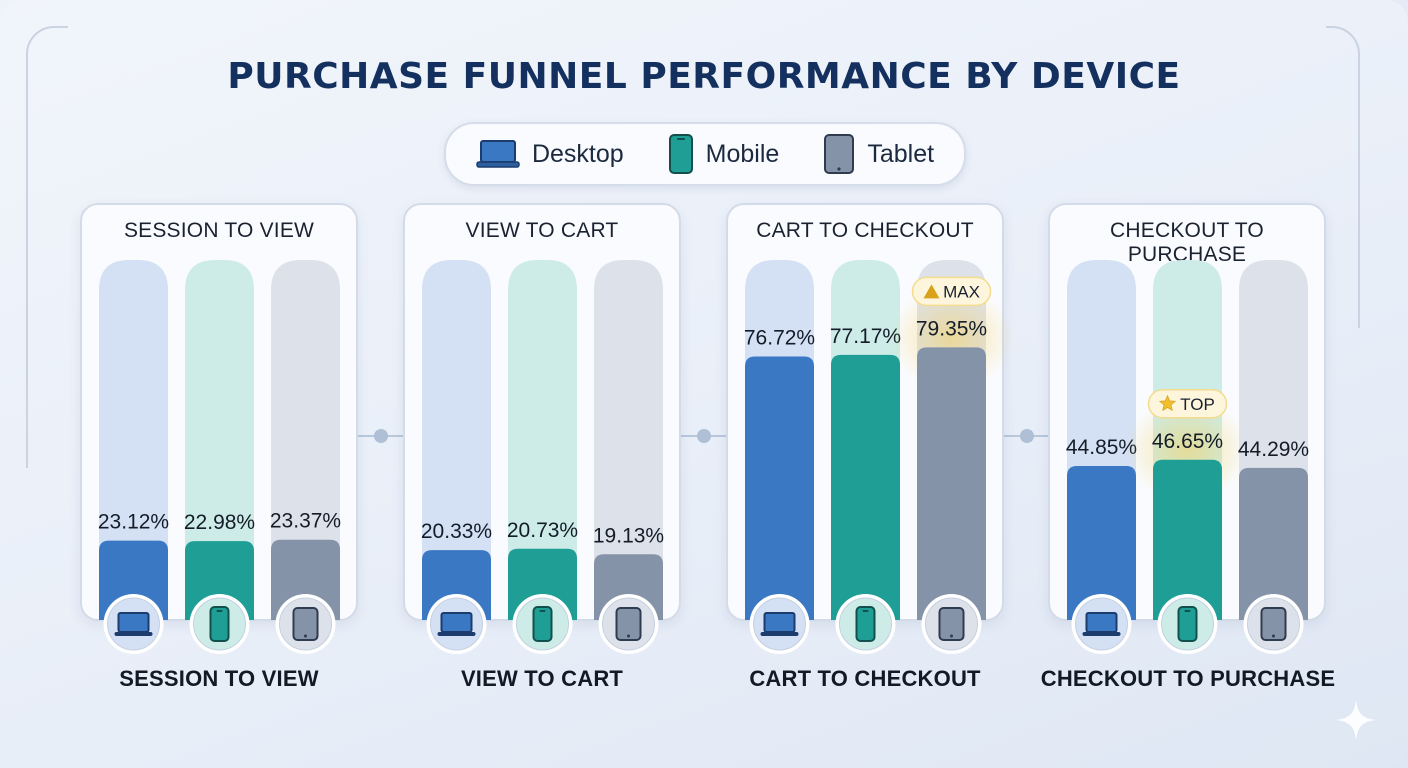 This screenshot has width=1408, height=768. Describe the element at coordinates (839, 154) in the screenshot. I see `tablet-icon` at that location.